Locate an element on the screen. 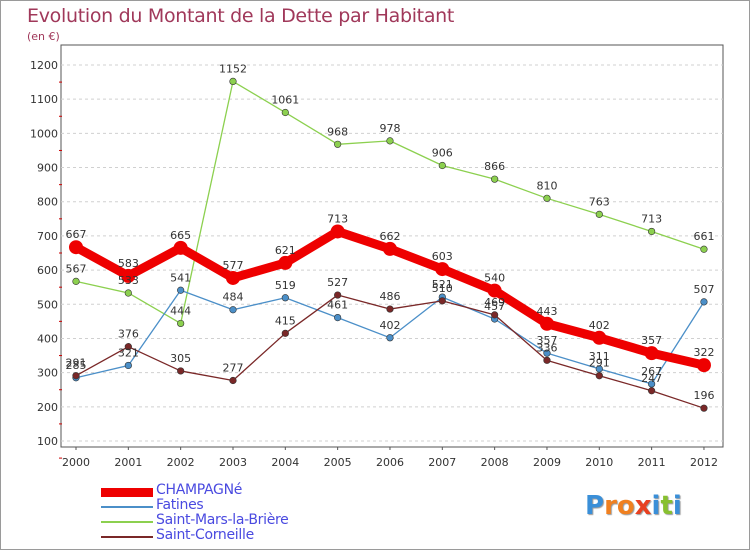 This screenshot has width=750, height=550. y-tick-label: 300 is located at coordinates (47, 373).